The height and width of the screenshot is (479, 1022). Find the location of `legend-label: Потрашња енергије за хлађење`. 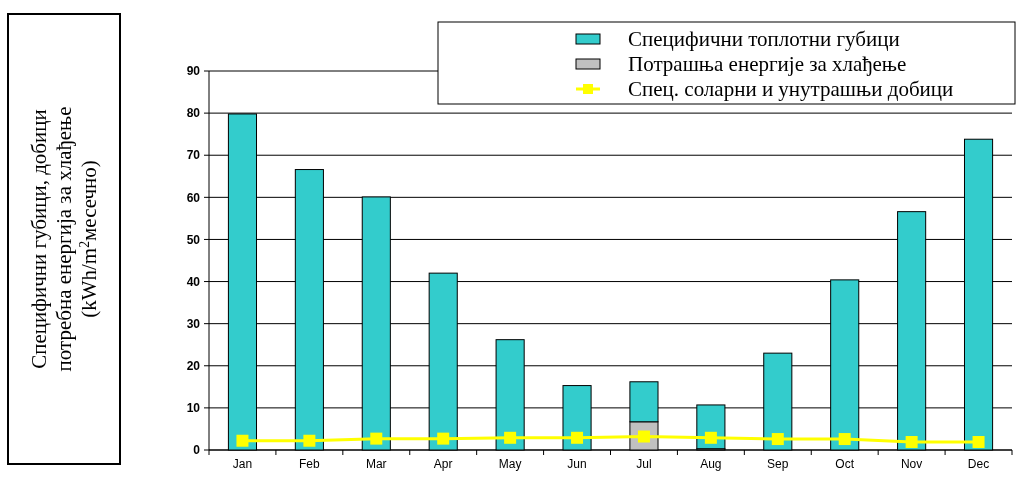

legend-label: Потрашња енергије за хлађење is located at coordinates (767, 64).